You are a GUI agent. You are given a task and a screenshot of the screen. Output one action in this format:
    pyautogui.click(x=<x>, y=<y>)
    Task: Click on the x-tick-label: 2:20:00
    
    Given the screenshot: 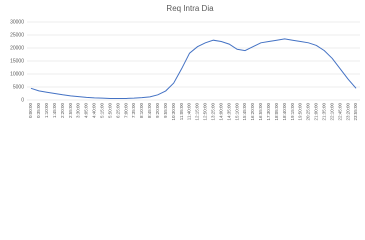 What is the action you would take?
    pyautogui.click(x=62, y=111)
    